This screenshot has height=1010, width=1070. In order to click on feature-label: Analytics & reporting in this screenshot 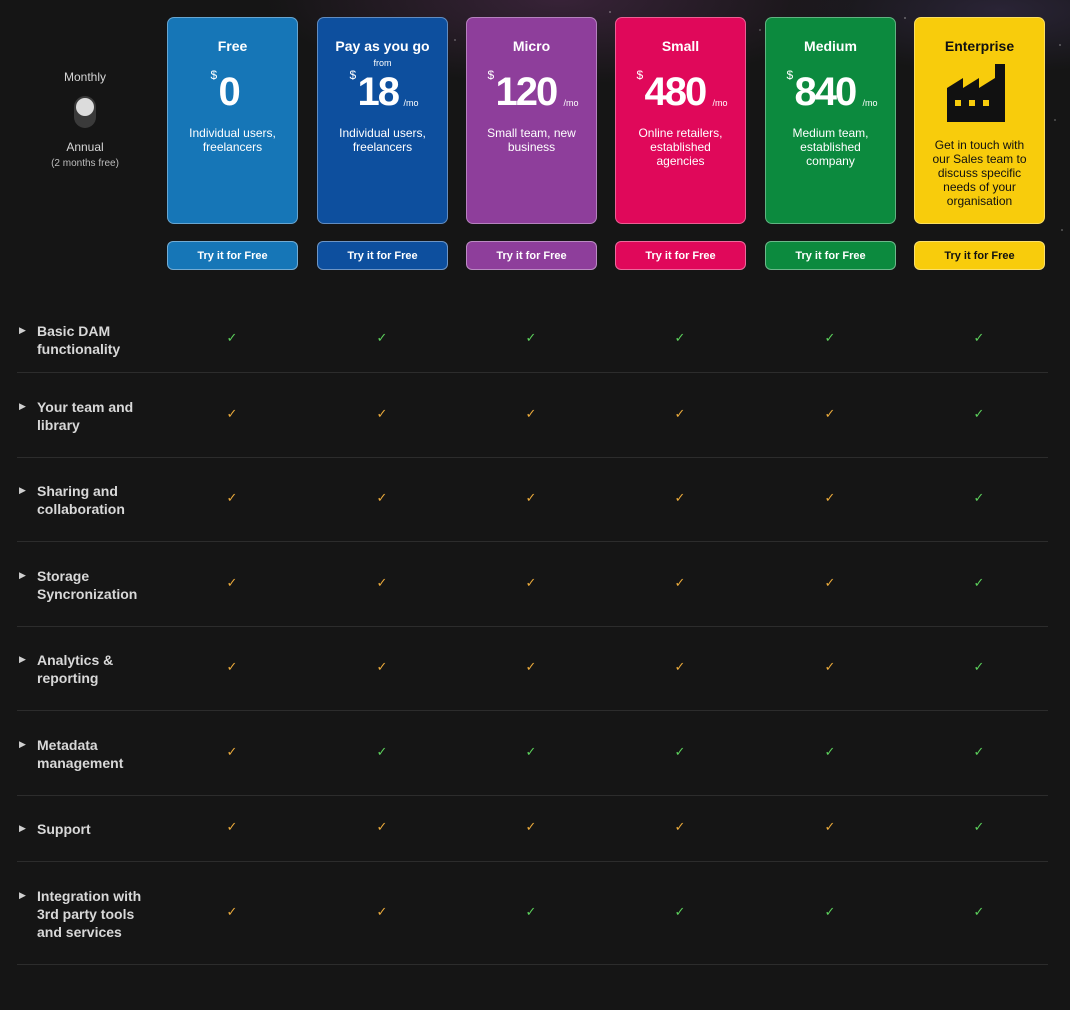, I will do `click(75, 669)`.